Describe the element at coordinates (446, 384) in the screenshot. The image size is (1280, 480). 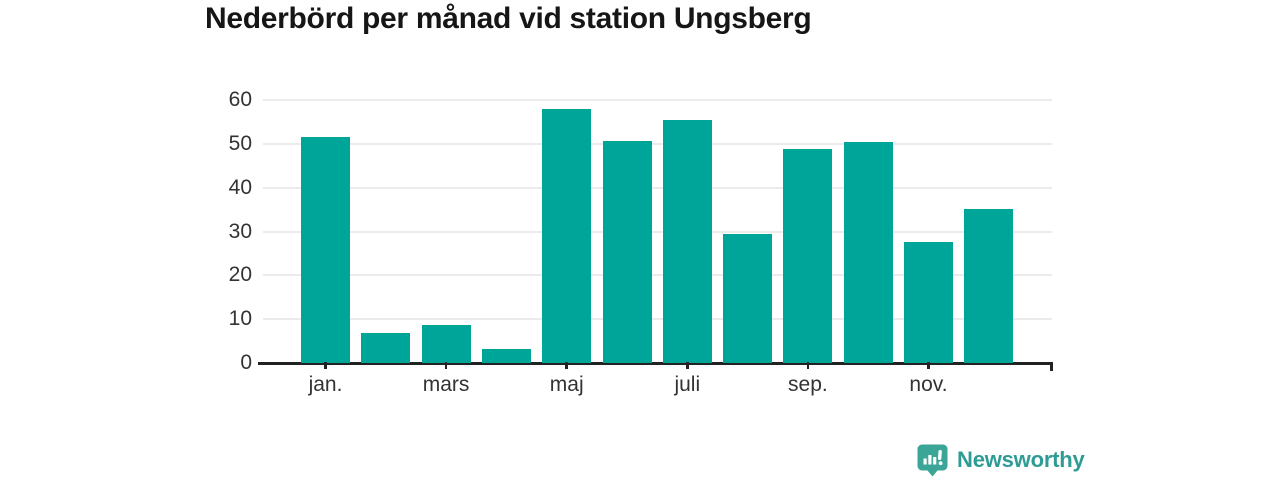
I see `x-axis-tick-label: mars` at that location.